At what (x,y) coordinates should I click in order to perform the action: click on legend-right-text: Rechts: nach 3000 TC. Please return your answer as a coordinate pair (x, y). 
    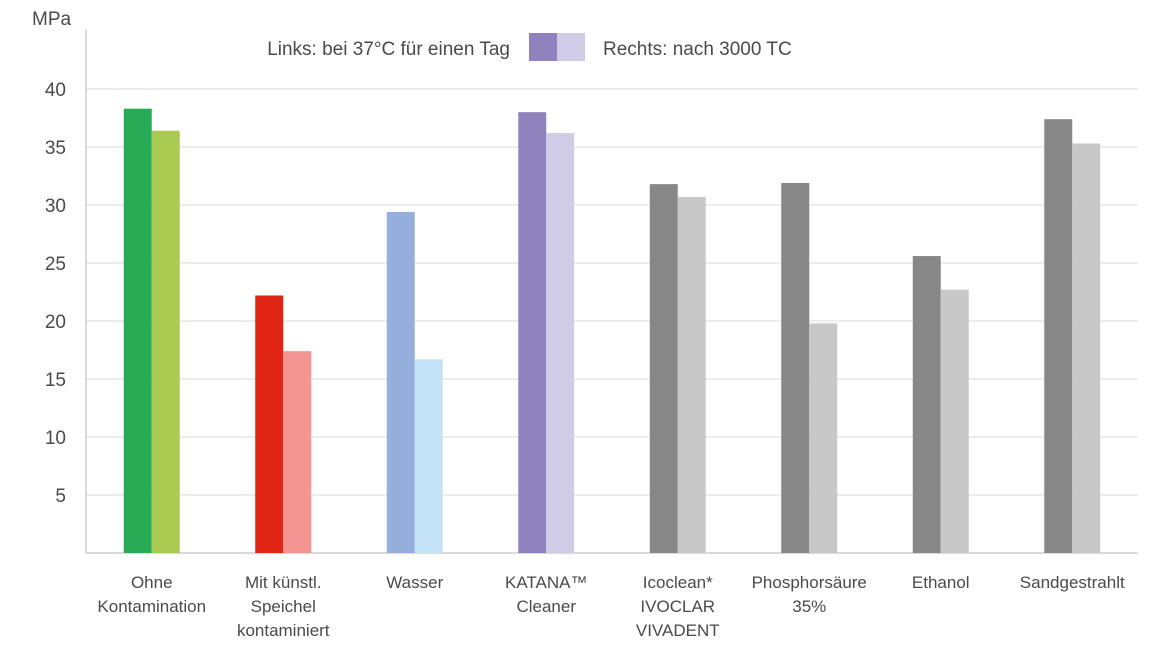
    Looking at the image, I should click on (697, 49).